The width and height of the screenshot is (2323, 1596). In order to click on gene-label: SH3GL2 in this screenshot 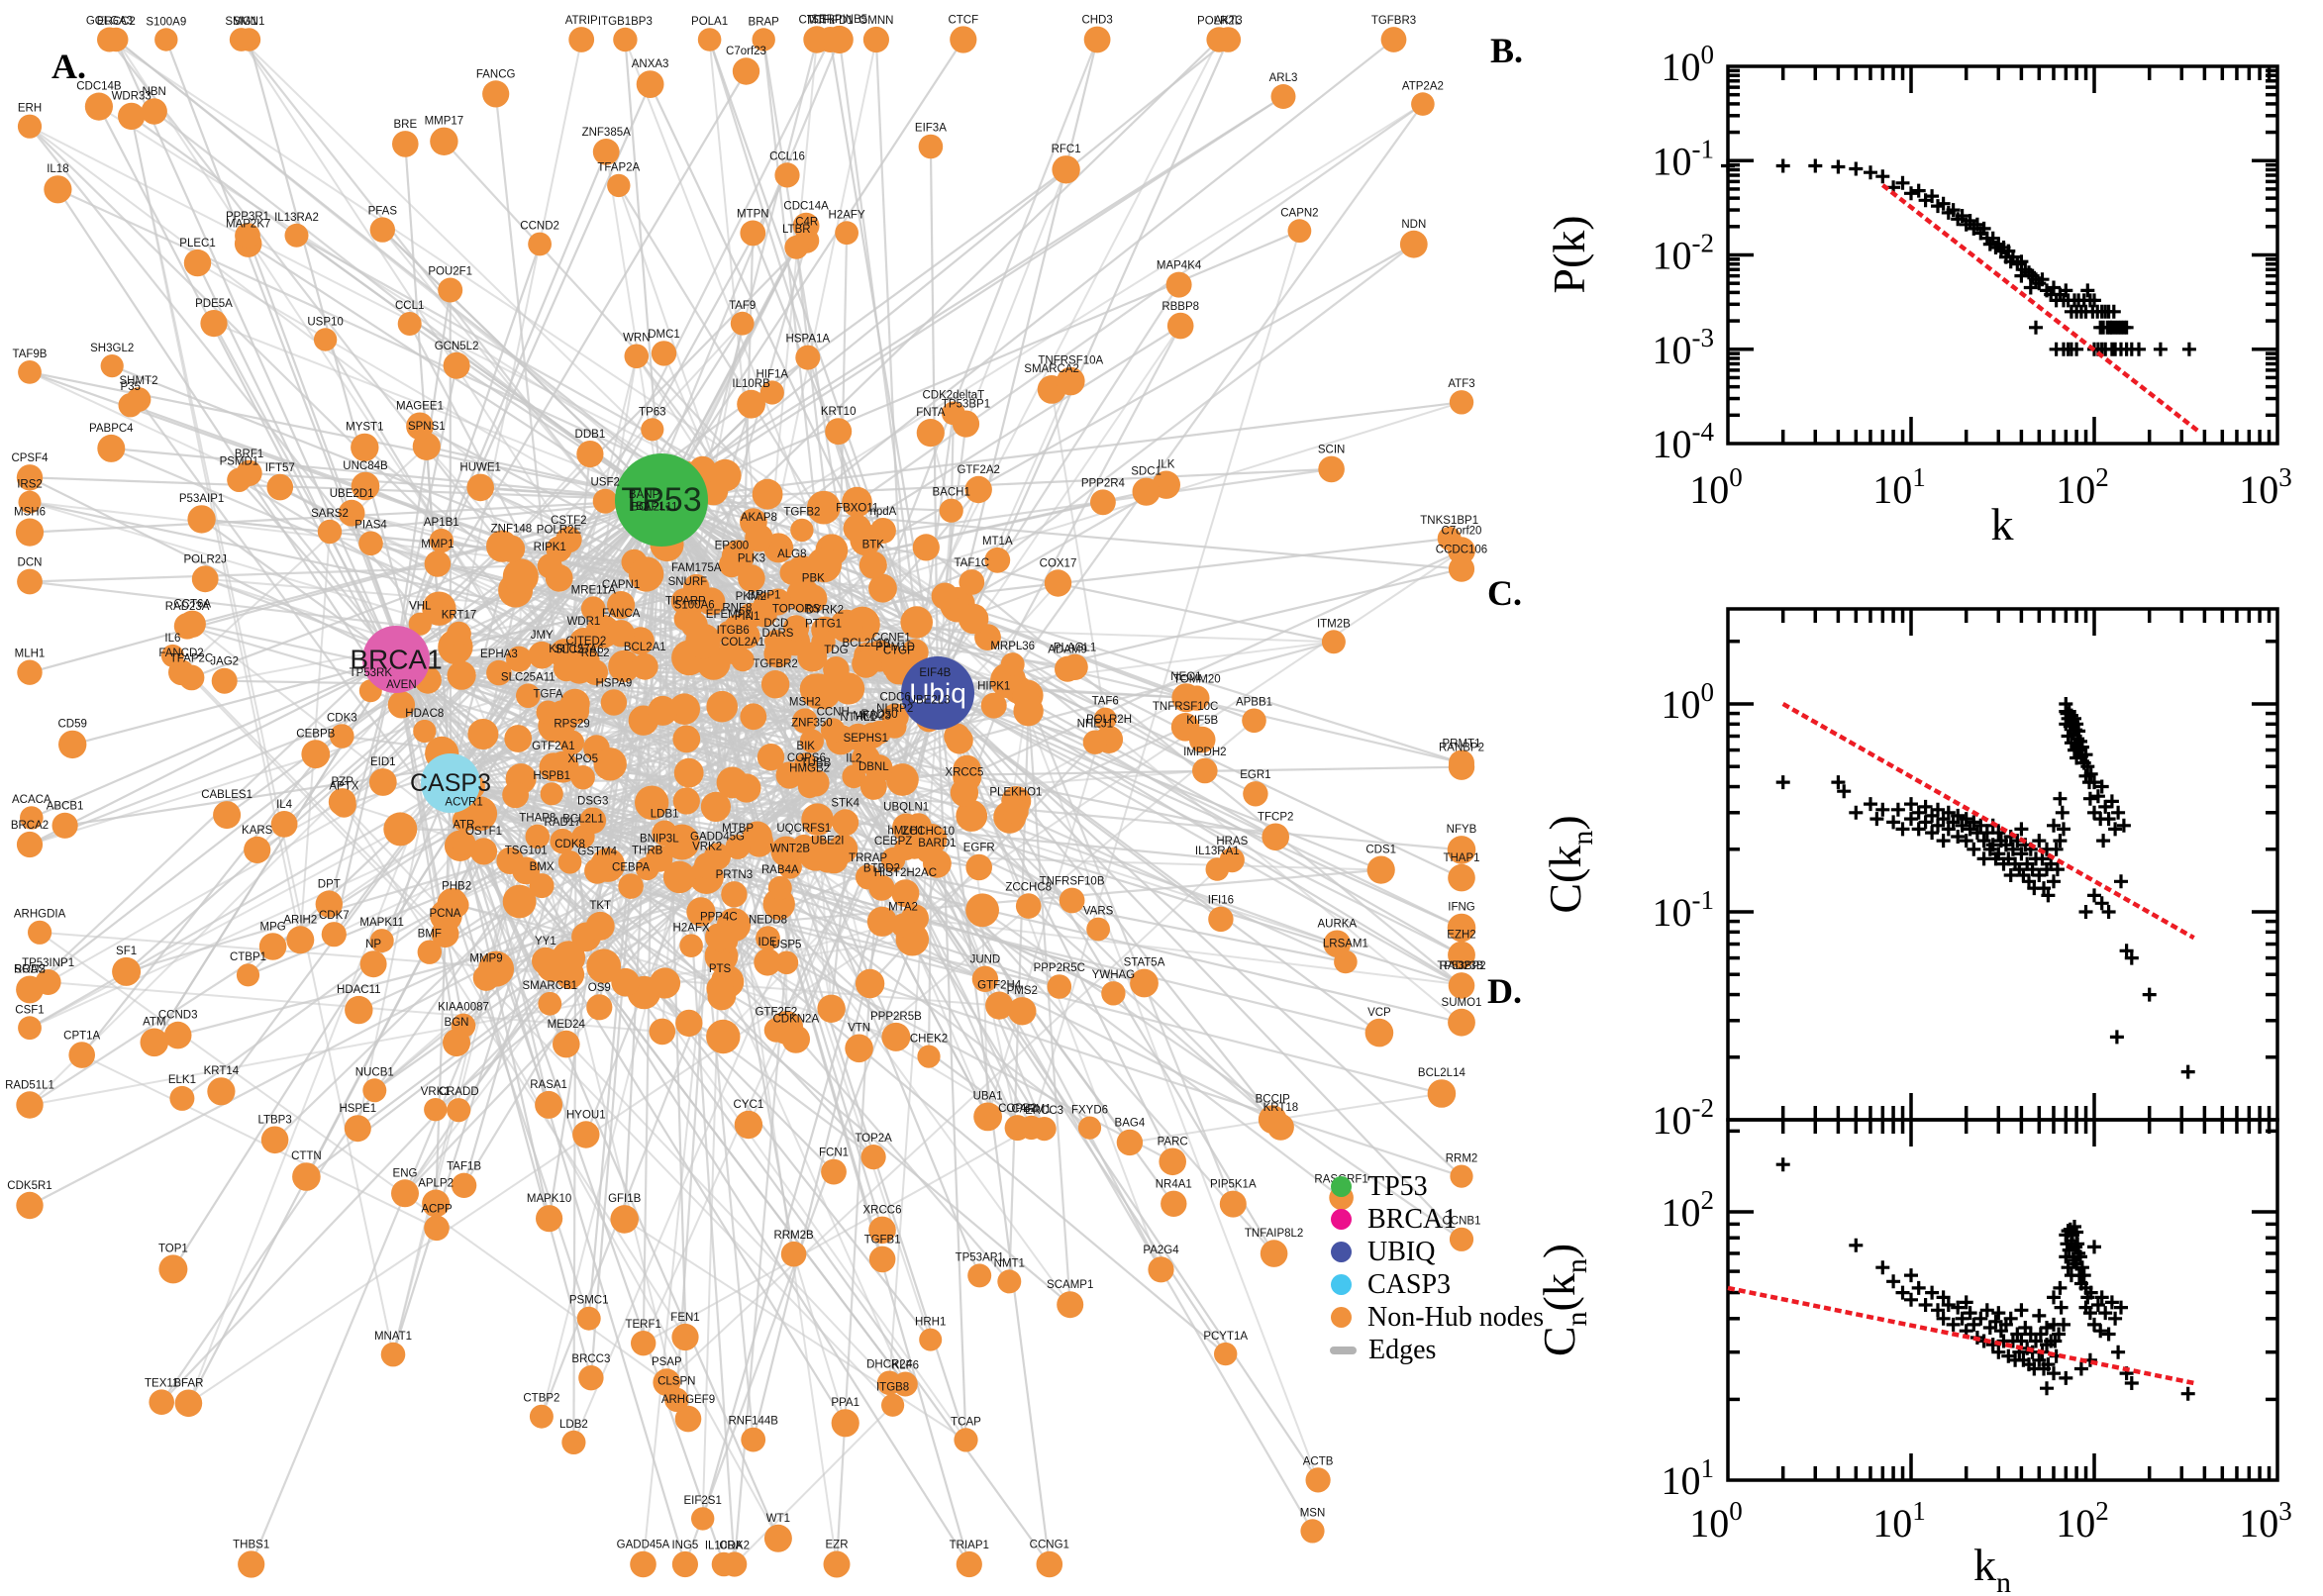, I will do `click(112, 348)`.